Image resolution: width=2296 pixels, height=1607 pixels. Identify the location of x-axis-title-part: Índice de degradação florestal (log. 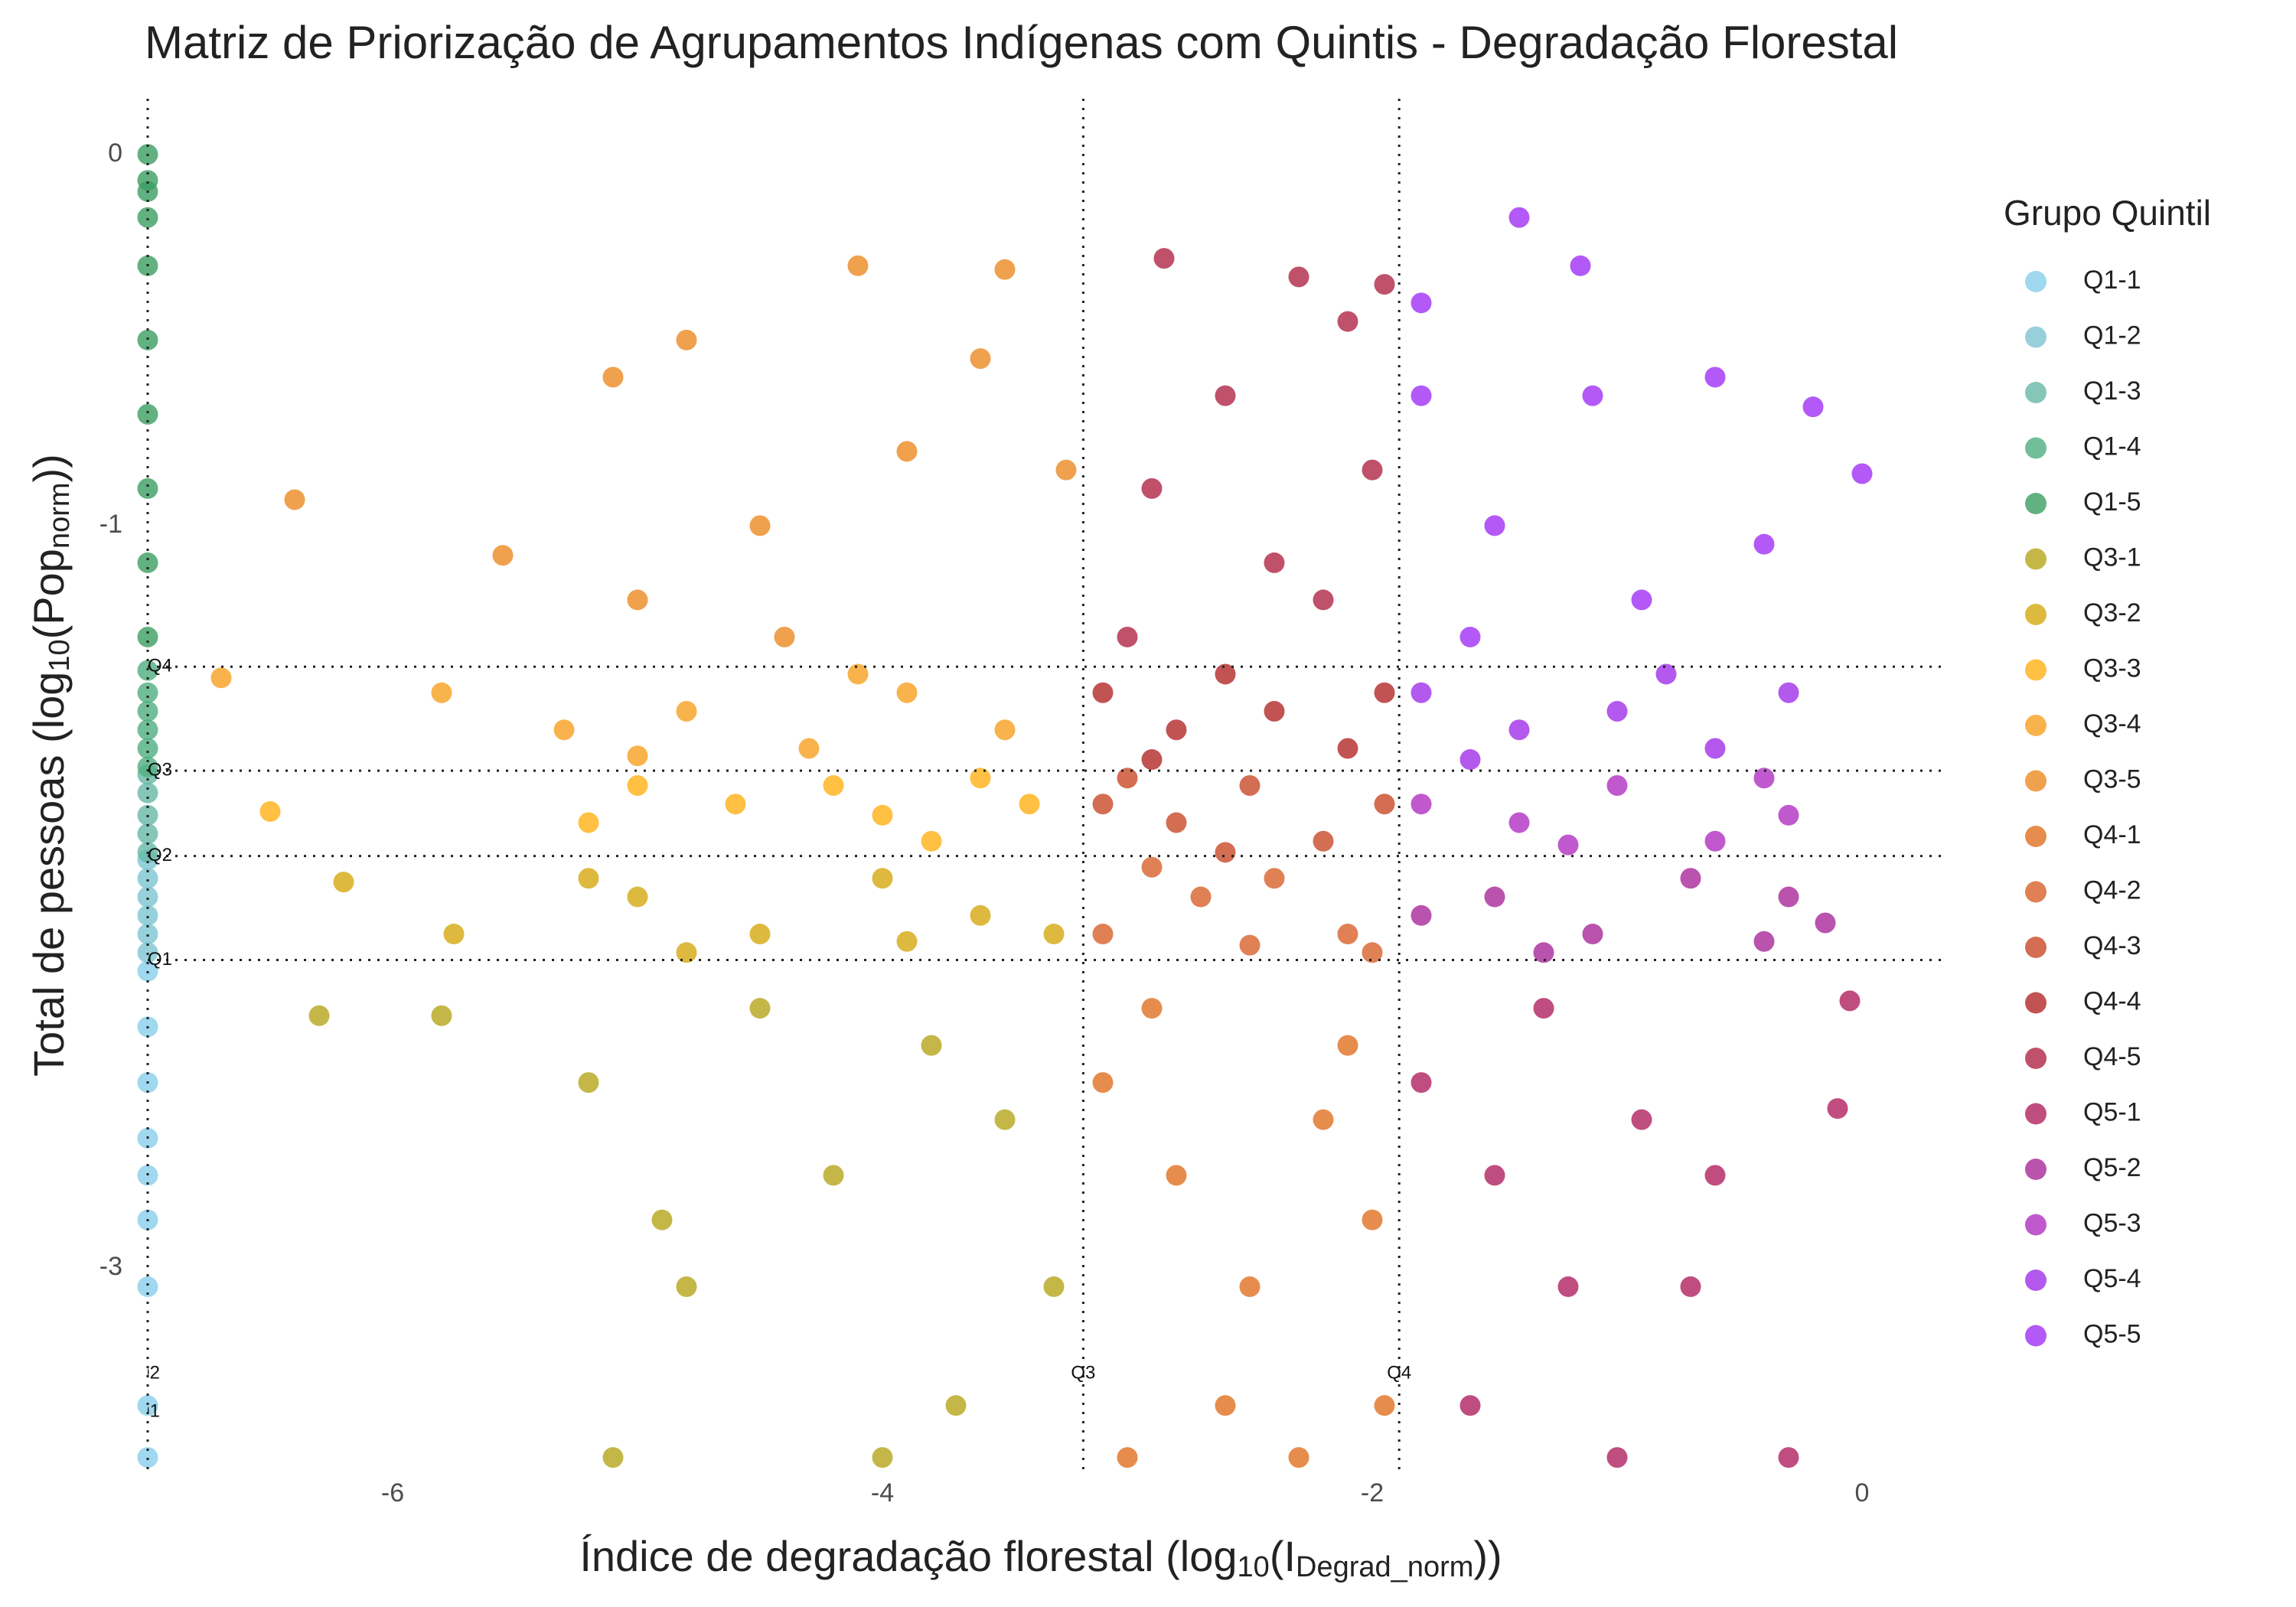
(908, 1556).